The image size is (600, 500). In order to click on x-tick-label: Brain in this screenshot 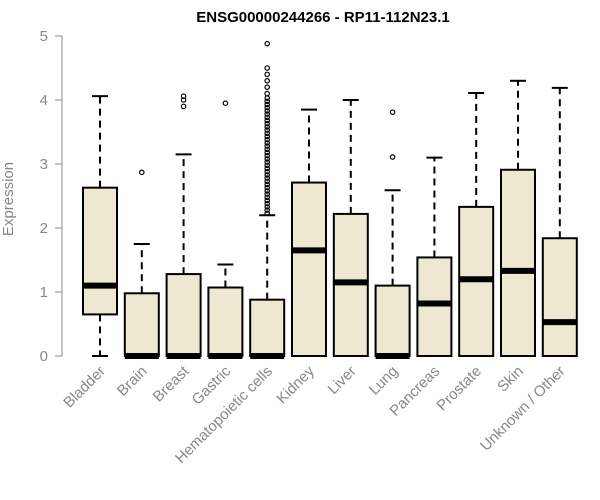, I will do `click(132, 381)`.